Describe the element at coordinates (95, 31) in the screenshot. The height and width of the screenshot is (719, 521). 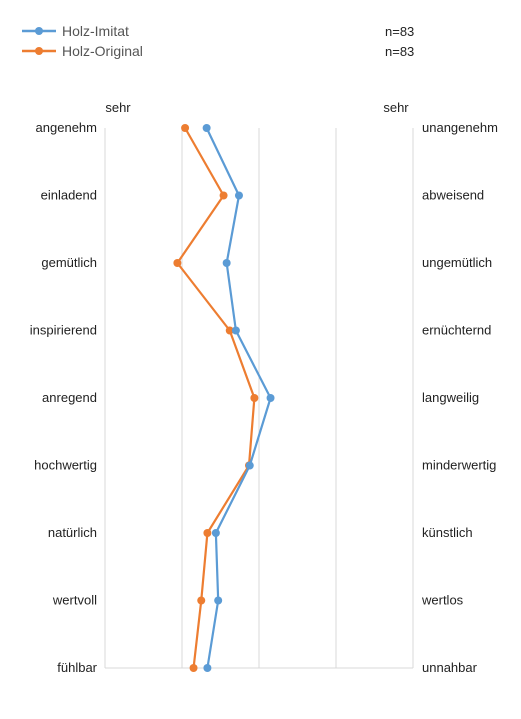
I see `legend-label: Holz-Imitat` at that location.